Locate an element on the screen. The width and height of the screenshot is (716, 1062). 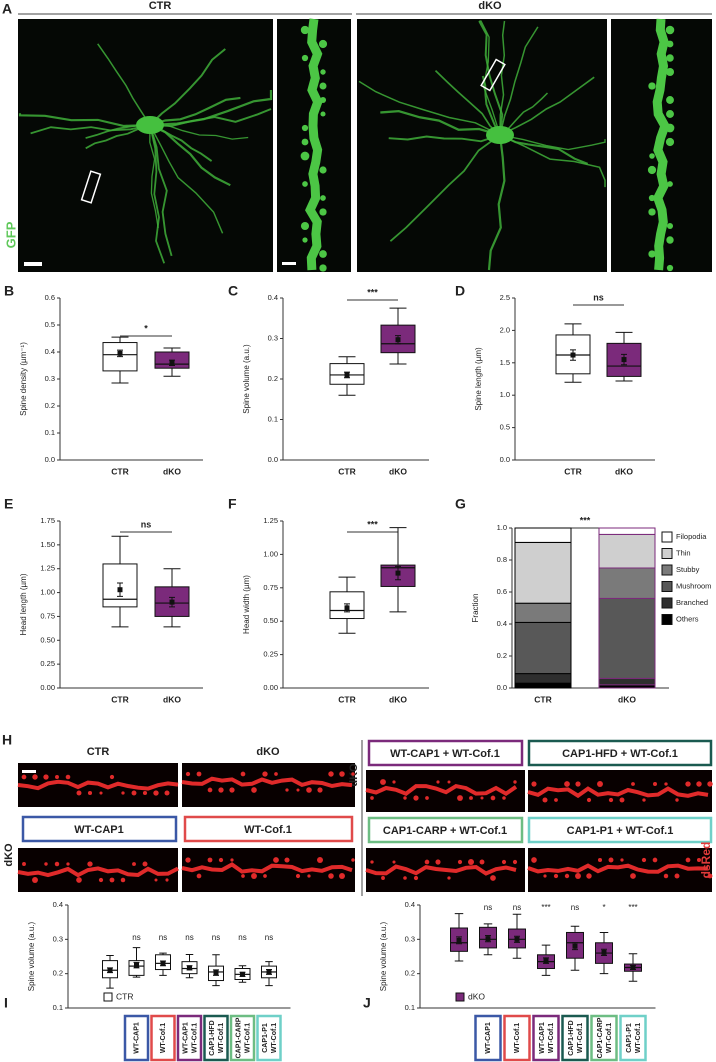
y-tick-label: 0.1 is located at coordinates (50, 432).